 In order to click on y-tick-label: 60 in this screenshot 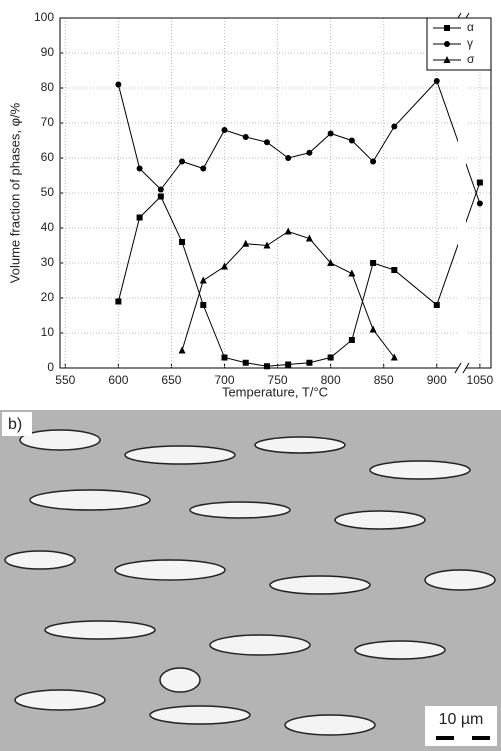, I will do `click(48, 157)`.